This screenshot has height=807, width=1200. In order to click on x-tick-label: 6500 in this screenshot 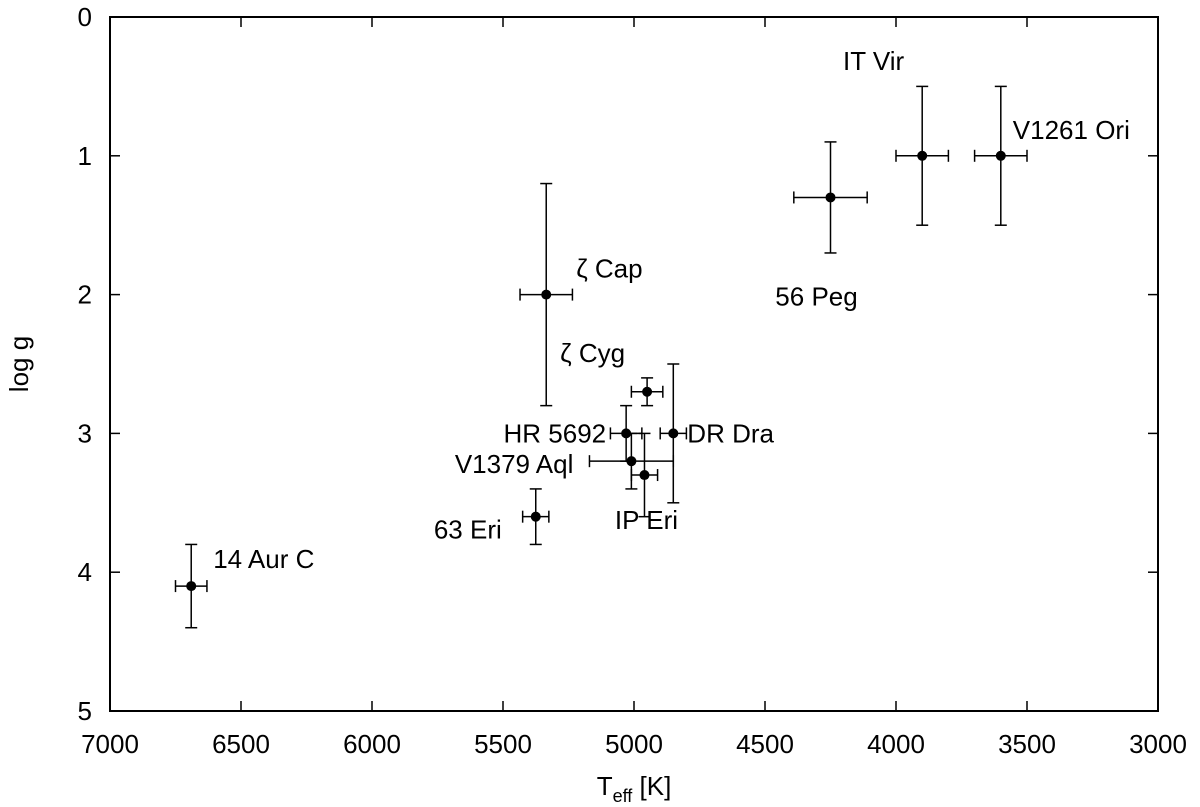, I will do `click(241, 744)`.